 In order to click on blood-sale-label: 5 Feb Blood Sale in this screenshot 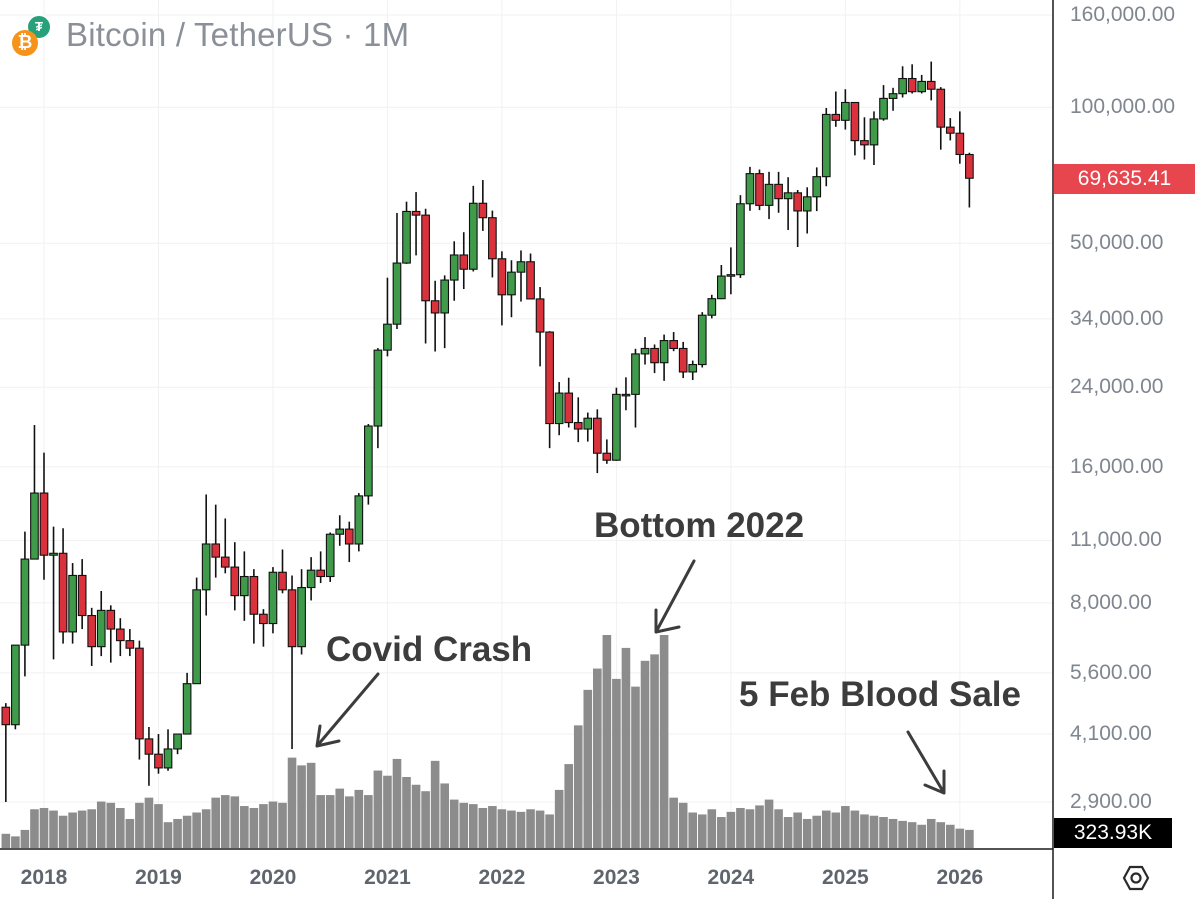, I will do `click(880, 694)`.